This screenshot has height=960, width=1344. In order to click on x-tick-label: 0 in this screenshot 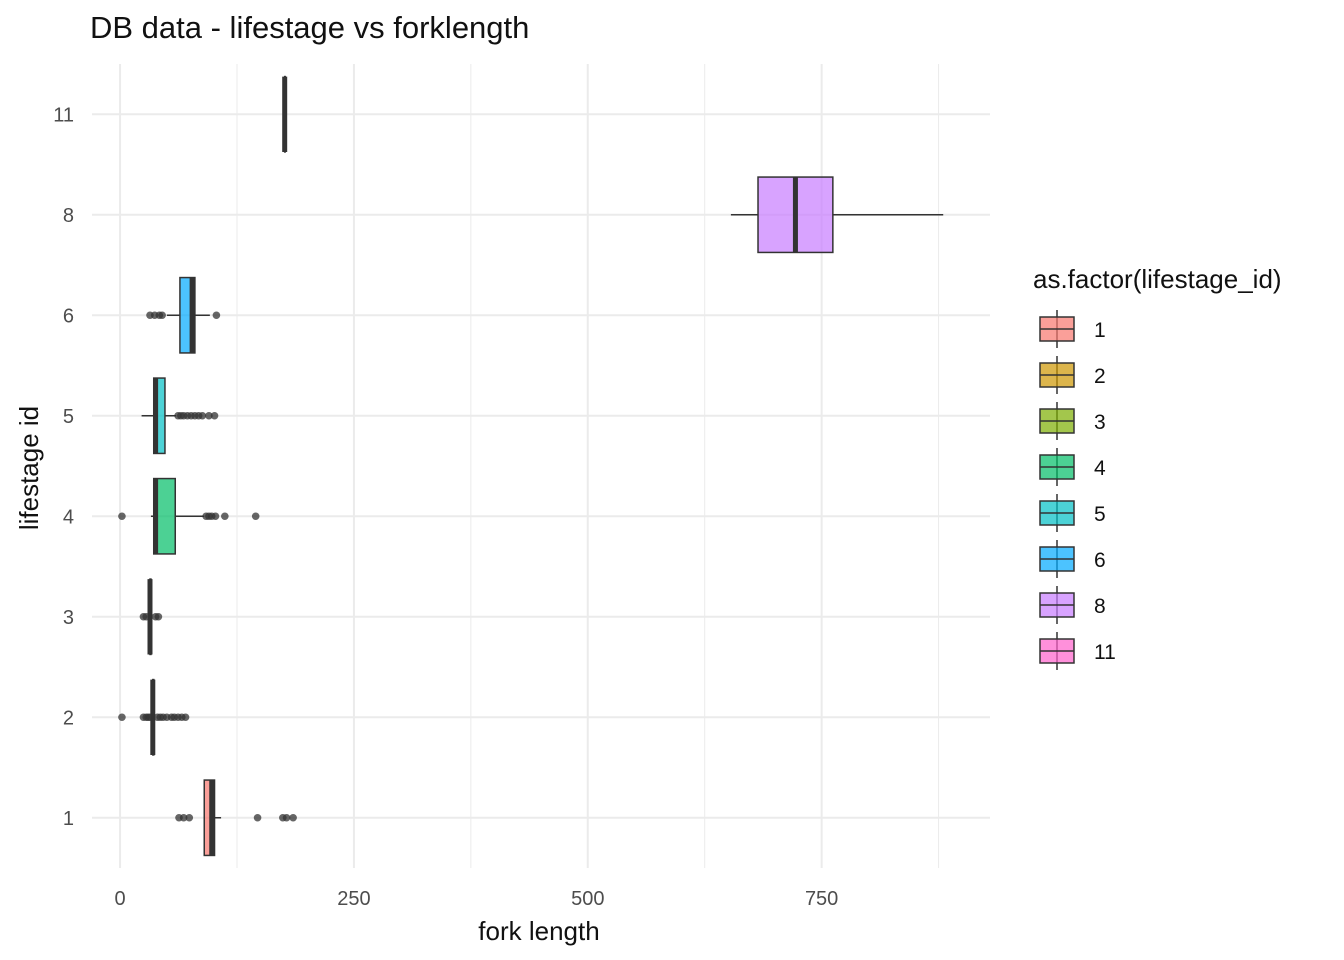, I will do `click(120, 899)`.